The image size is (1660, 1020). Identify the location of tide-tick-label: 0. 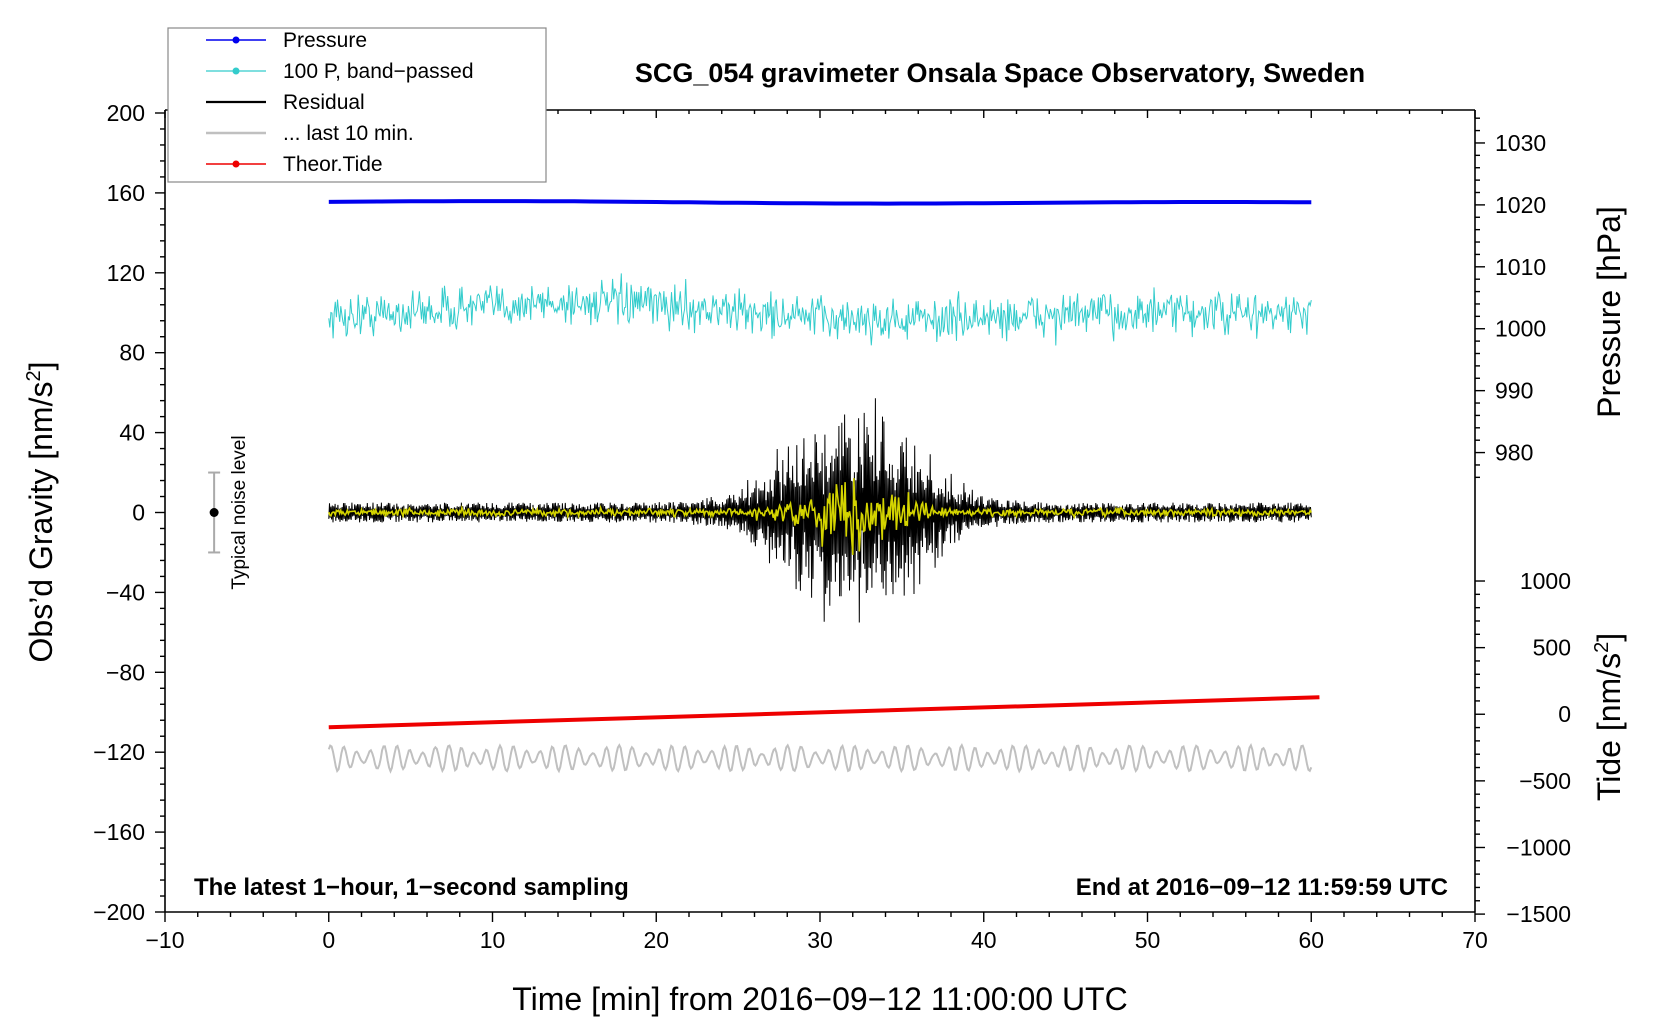
(1564, 714).